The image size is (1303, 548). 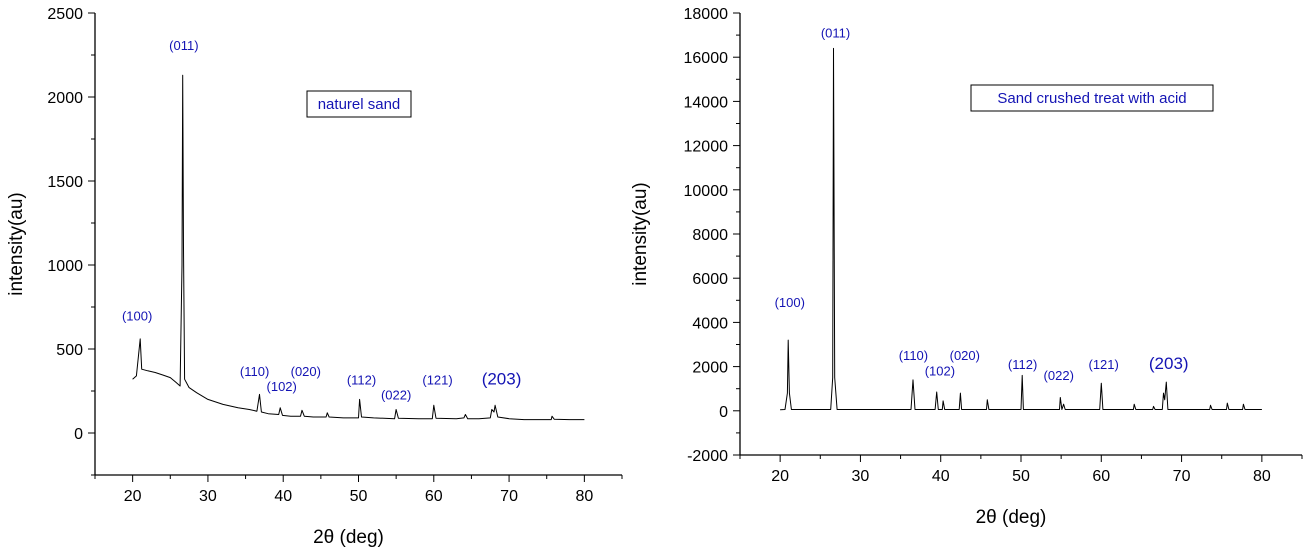 I want to click on y-tick-label: 14000, so click(x=706, y=102).